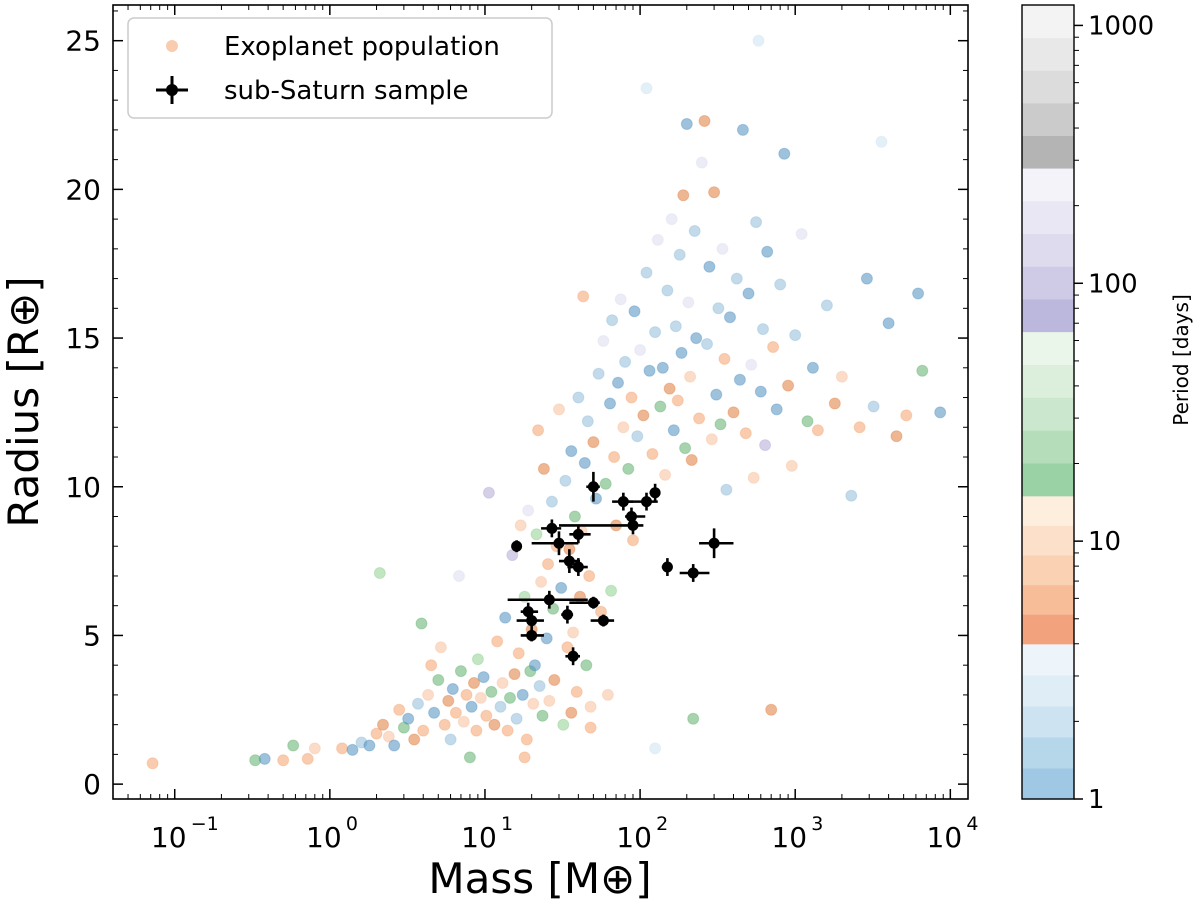 This screenshot has width=1200, height=908. I want to click on colorbar-tick-label-0: 1, so click(1096, 800).